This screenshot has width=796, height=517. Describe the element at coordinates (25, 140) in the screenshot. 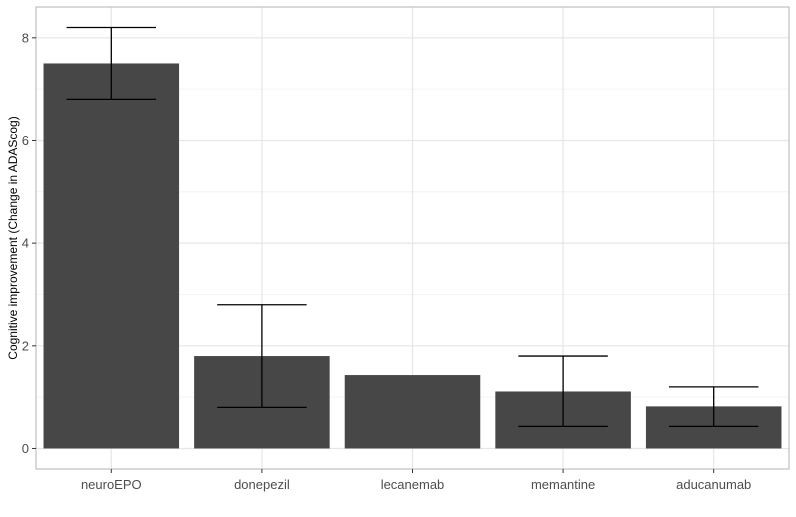

I see `y-tick-label: 6` at that location.